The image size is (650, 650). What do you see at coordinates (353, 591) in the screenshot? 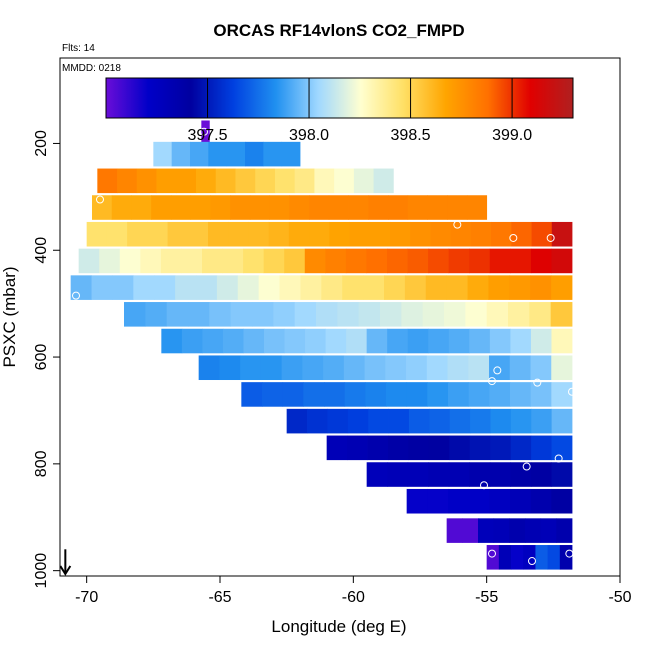
I see `x-axis: -70 -65 -60 -55 -50` at bounding box center [353, 591].